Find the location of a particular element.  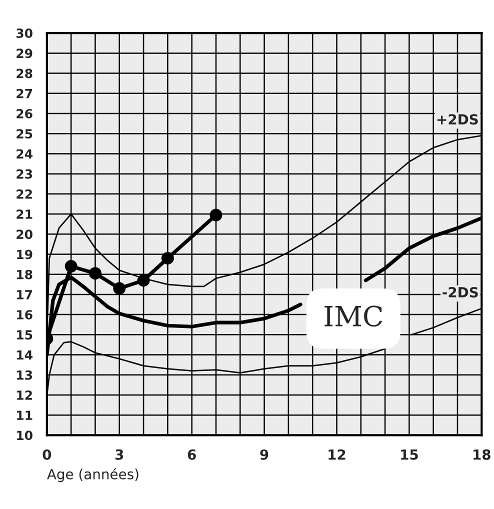

y-tick-label: 11 is located at coordinates (24, 415).